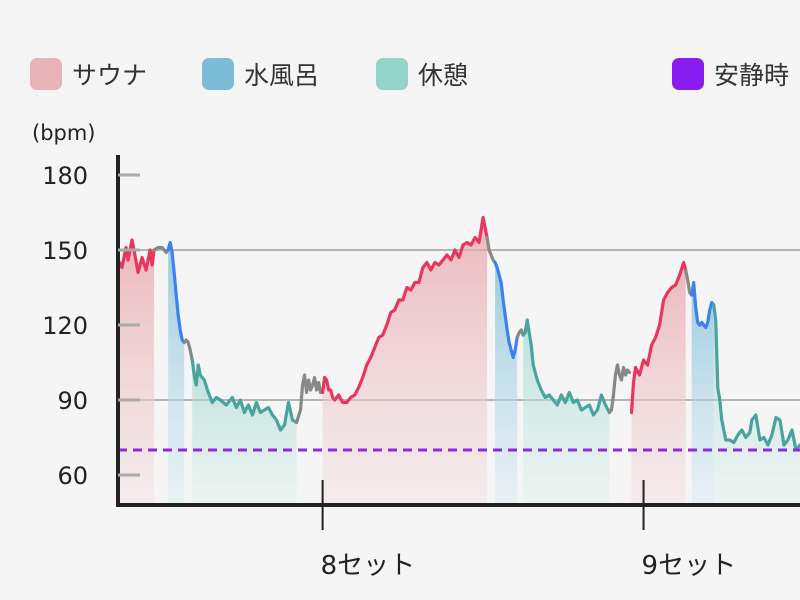  I want to click on legend-item-sauna: サウナ, so click(88, 74).